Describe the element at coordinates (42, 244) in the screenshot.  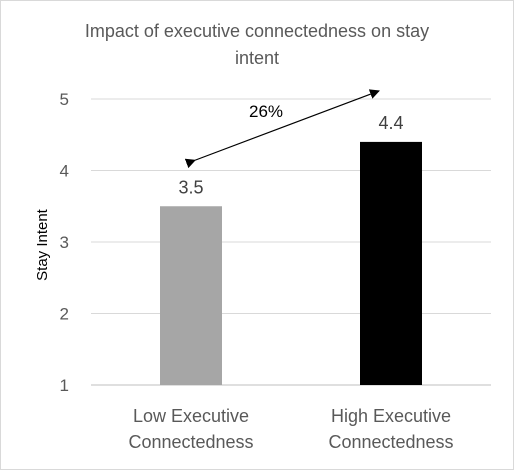
I see `y-axis-title: Stay Intent` at that location.